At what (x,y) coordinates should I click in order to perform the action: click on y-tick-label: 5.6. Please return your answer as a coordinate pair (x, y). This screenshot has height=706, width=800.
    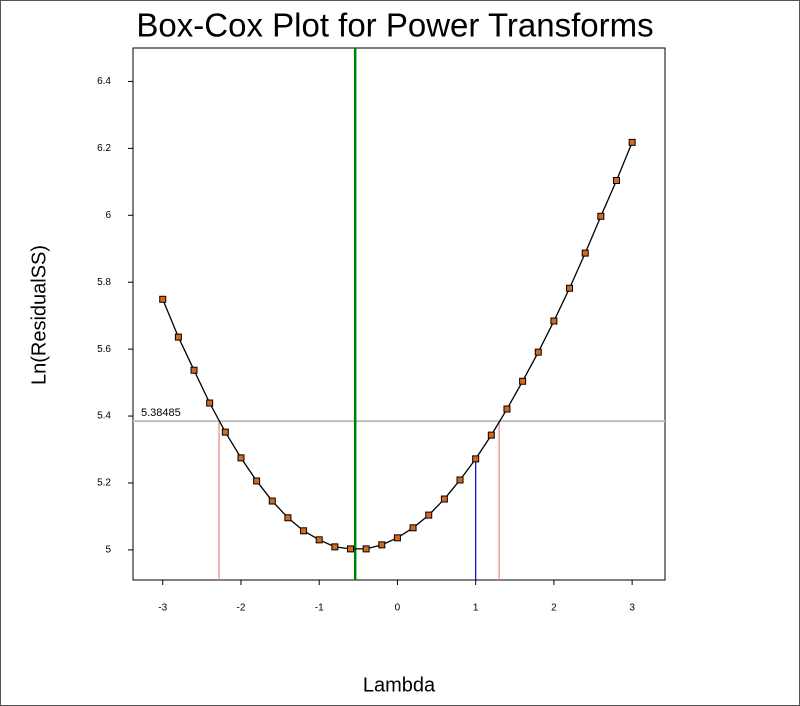
    Looking at the image, I should click on (104, 349).